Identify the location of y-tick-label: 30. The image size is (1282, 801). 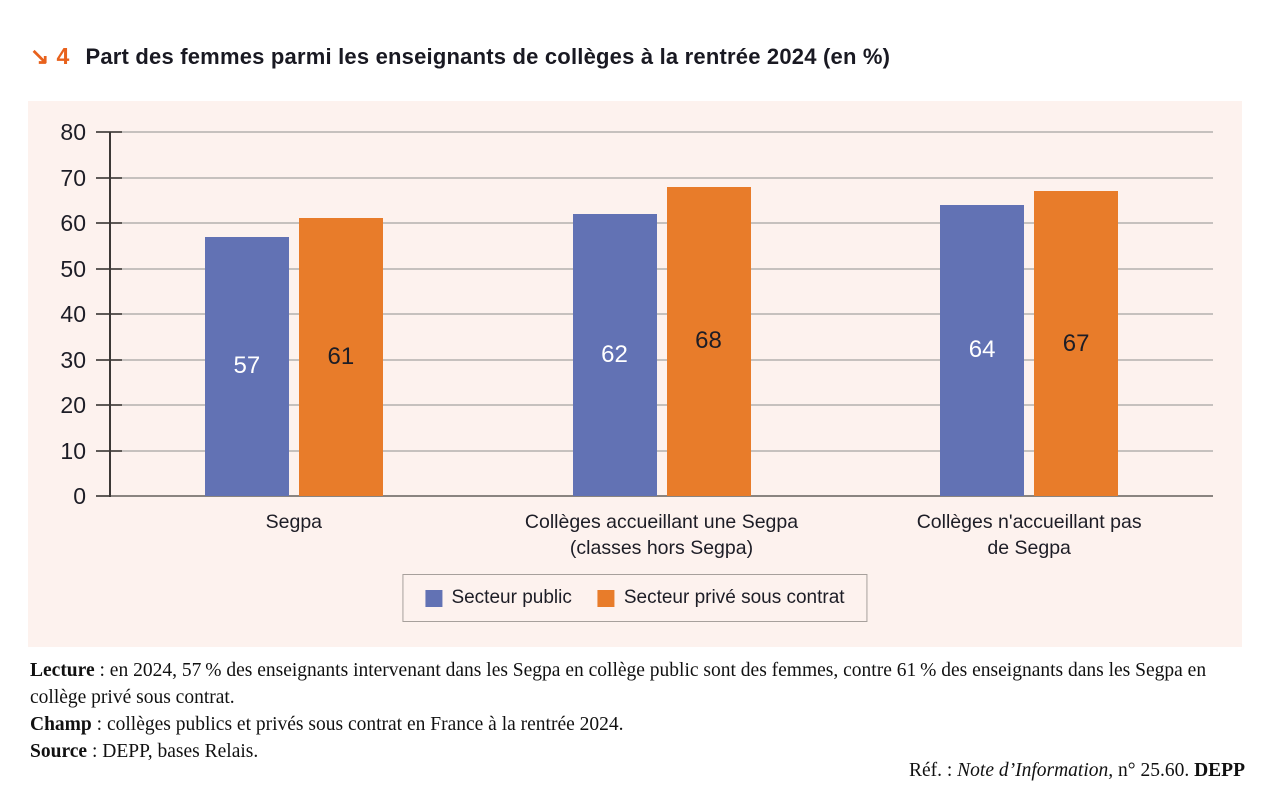
(73, 359).